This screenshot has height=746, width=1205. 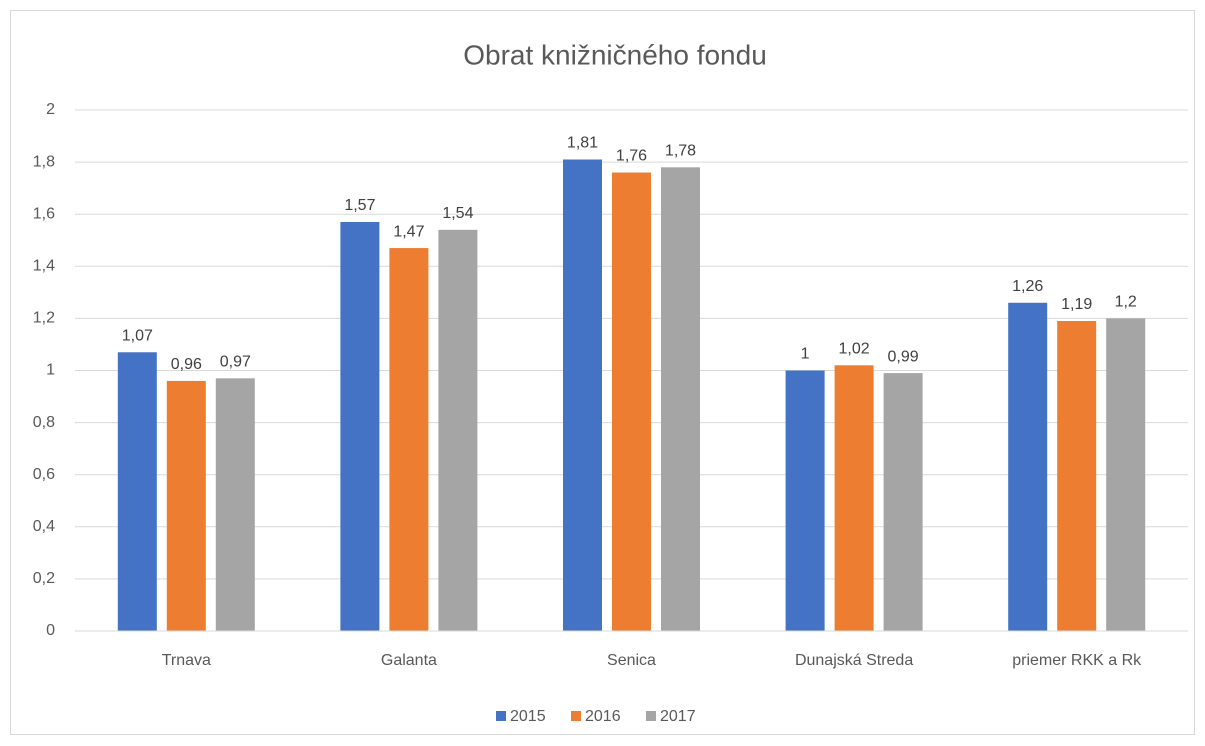 I want to click on y-tick-label: 1,6, so click(x=44, y=213).